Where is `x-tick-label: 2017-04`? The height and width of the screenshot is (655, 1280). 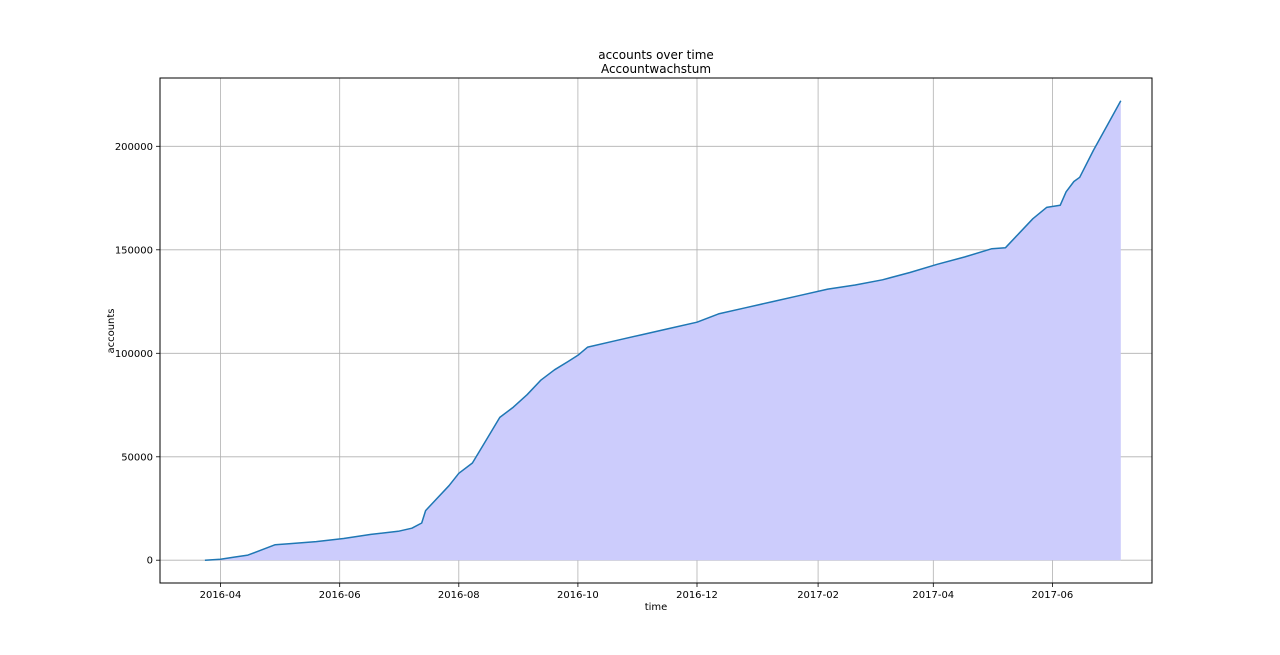
x-tick-label: 2017-04 is located at coordinates (933, 595).